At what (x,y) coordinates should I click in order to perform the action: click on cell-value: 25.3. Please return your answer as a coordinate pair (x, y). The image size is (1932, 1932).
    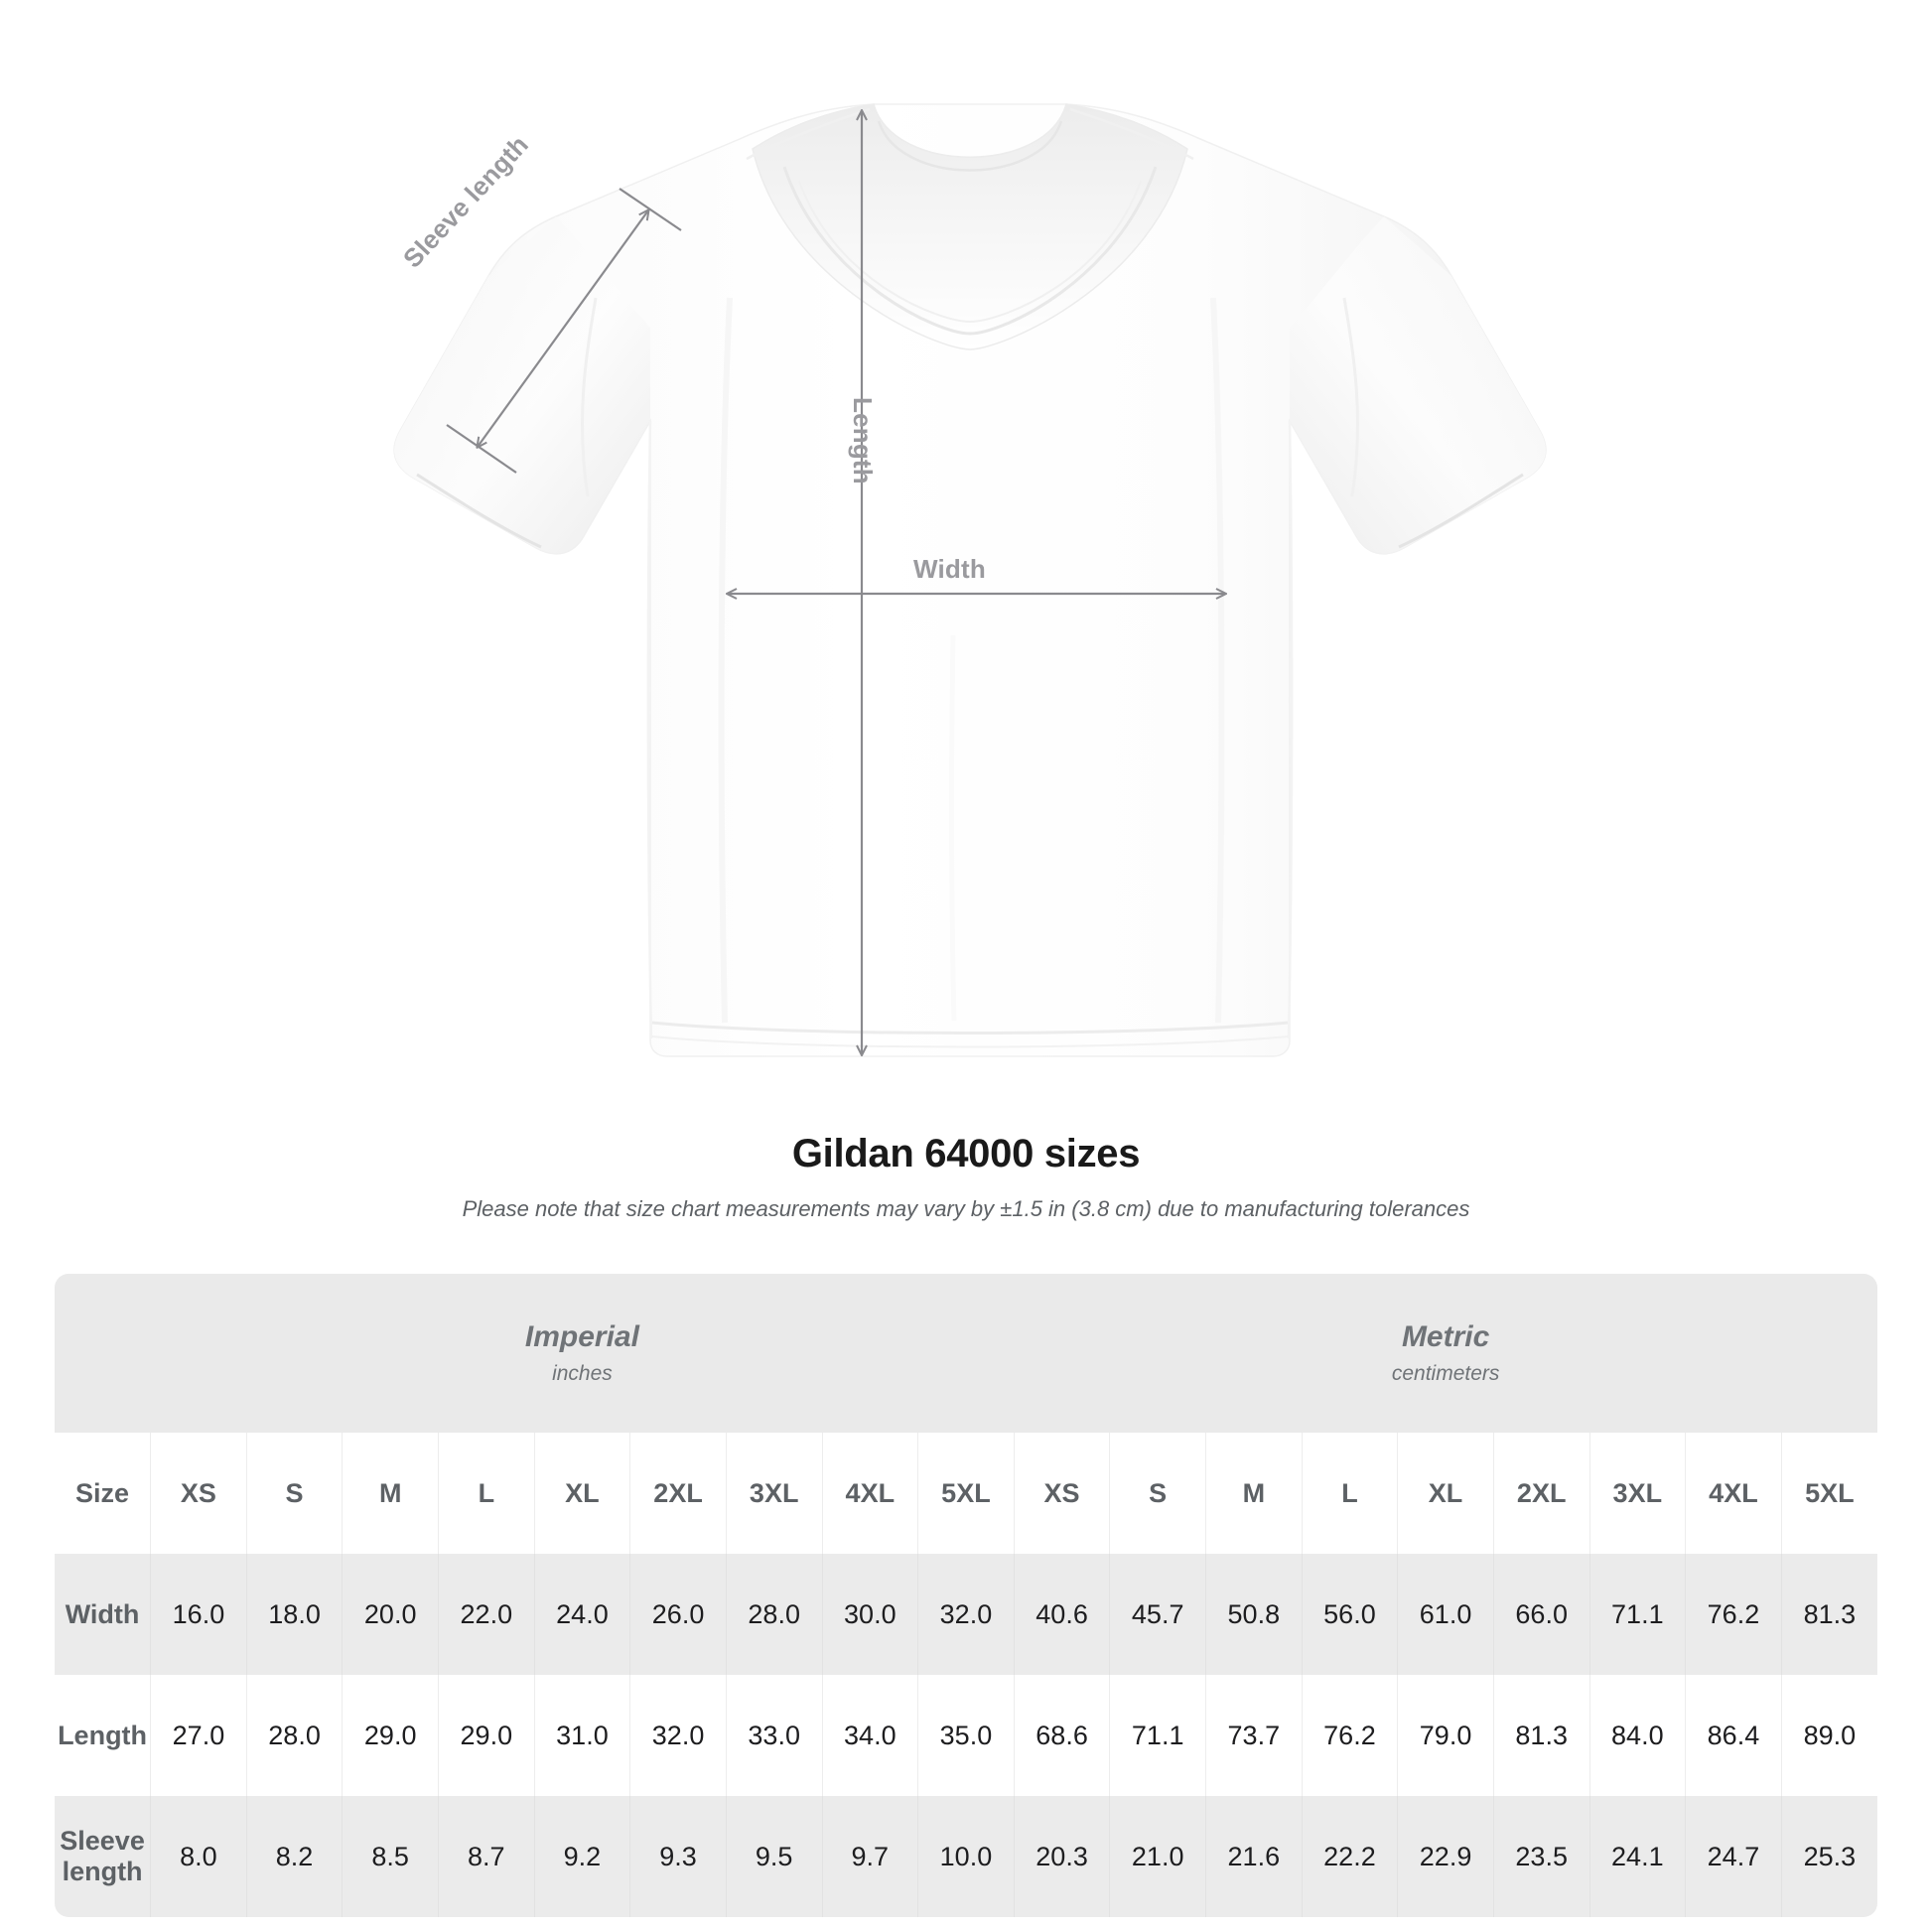
    Looking at the image, I should click on (1830, 1856).